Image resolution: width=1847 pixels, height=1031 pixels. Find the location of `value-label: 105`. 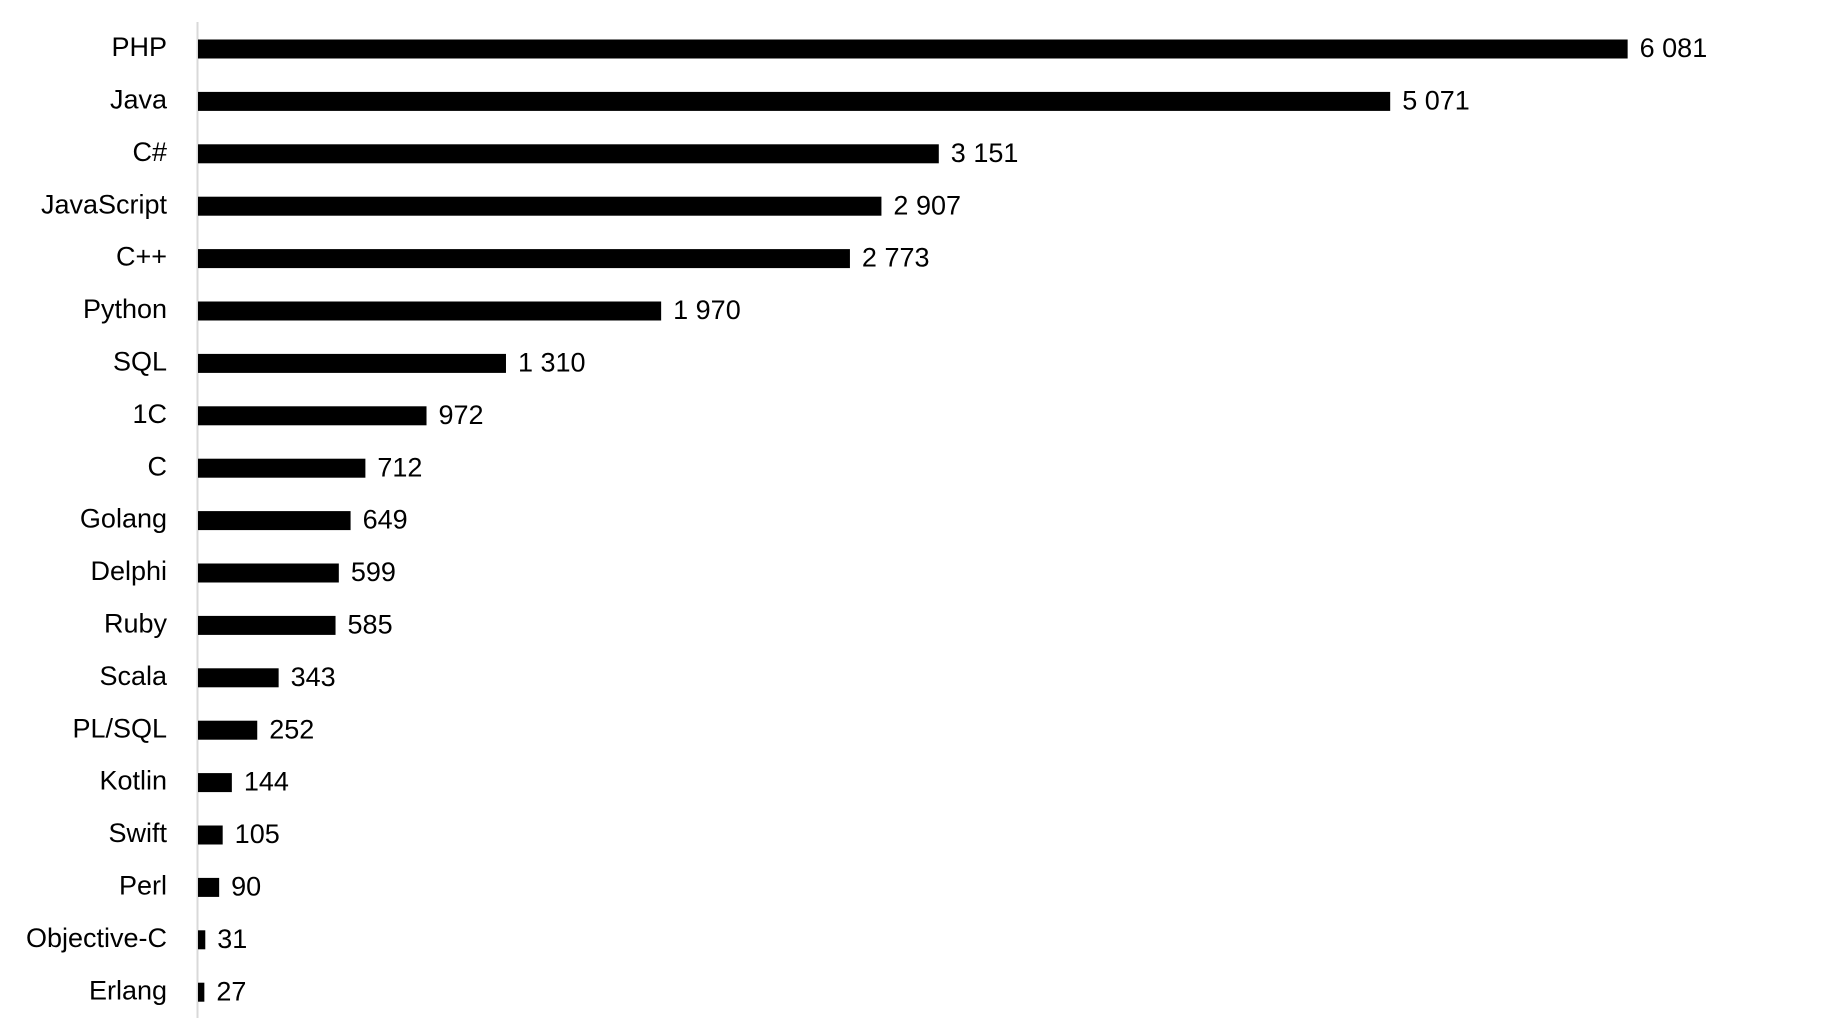

value-label: 105 is located at coordinates (257, 834).